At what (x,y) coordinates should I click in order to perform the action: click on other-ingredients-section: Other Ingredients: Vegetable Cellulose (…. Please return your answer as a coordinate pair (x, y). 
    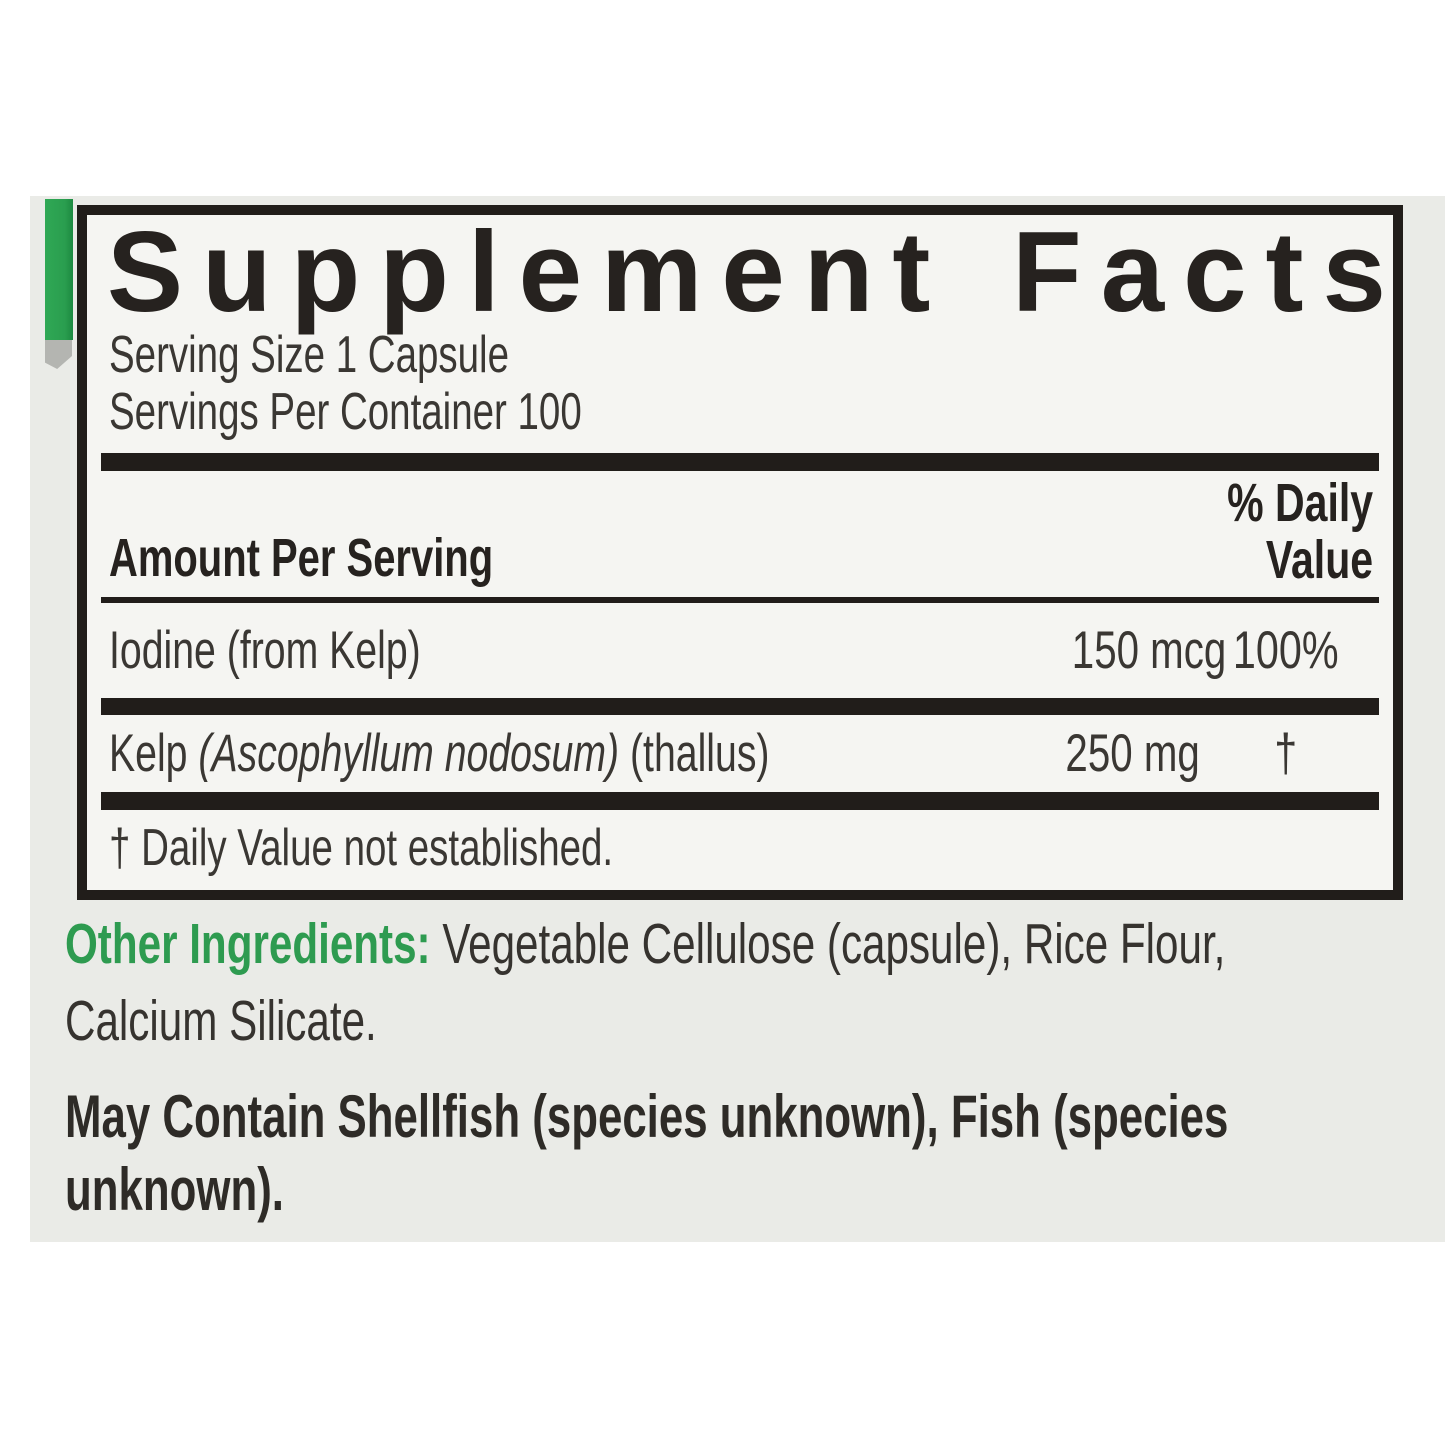
    Looking at the image, I should click on (752, 983).